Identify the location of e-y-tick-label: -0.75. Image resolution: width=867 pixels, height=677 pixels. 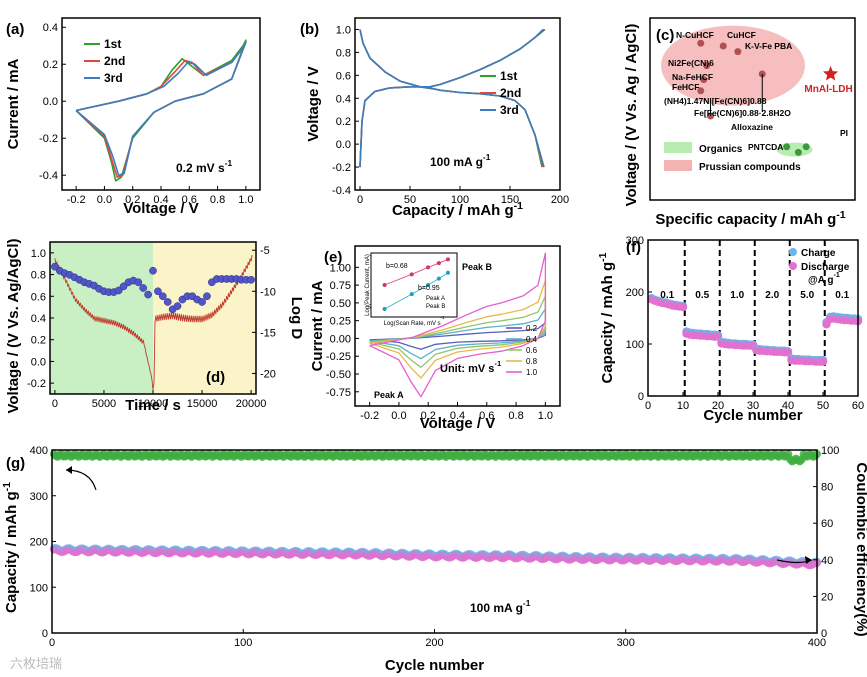
(338, 393).